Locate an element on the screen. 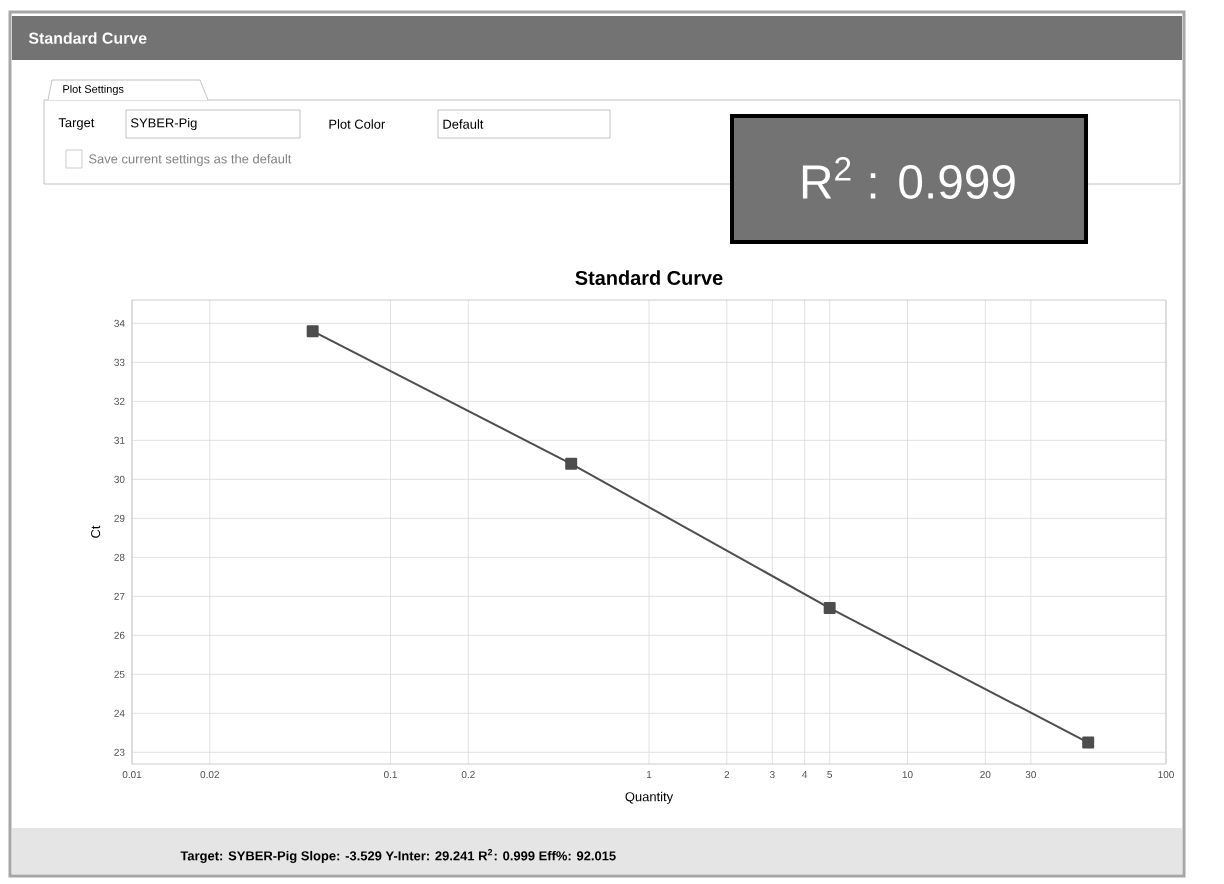  text: R$^{2}$ : 0.999 is located at coordinates (908, 178).